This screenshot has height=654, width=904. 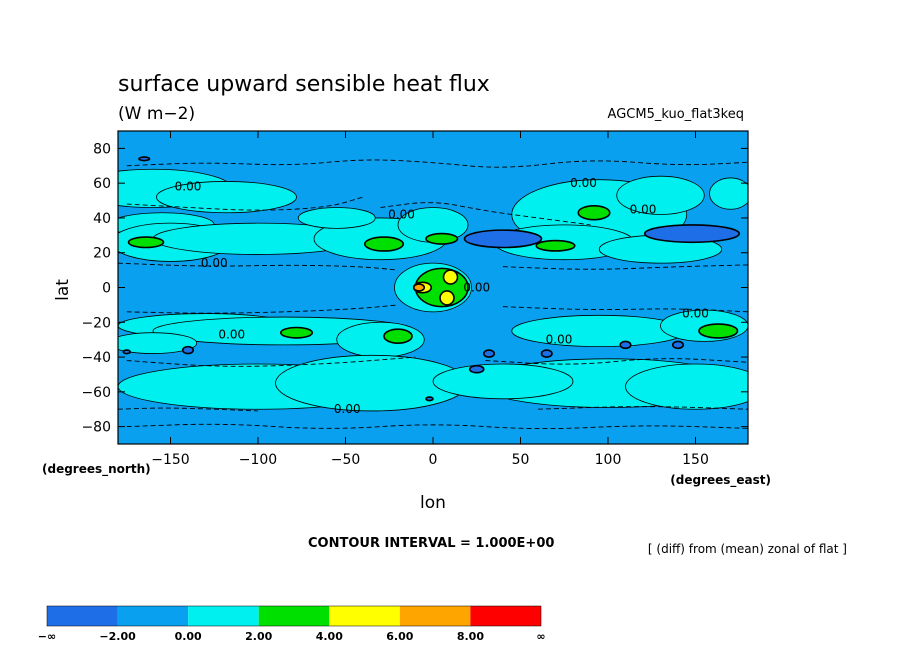 I want to click on colorbar-level-label: 8.00, so click(x=470, y=636).